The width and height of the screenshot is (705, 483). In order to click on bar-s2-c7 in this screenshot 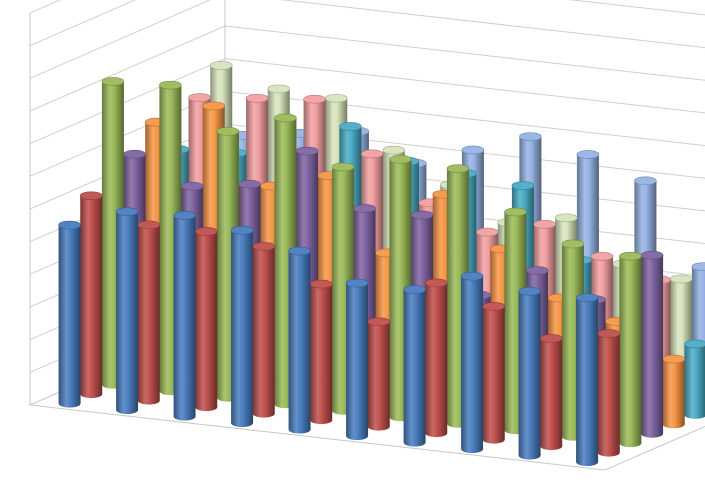, I will do `click(436, 358)`.